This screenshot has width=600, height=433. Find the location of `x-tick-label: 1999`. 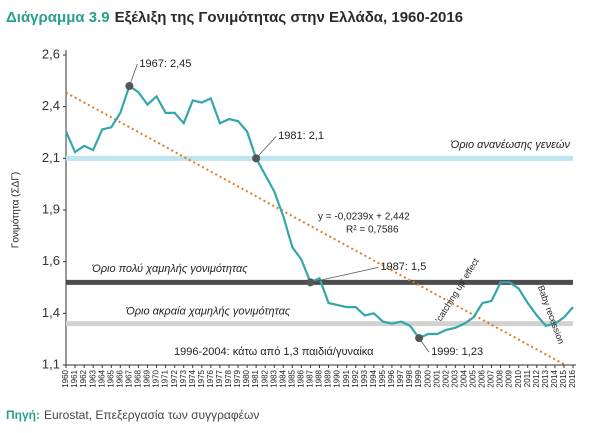

x-tick-label: 1999 is located at coordinates (418, 378).